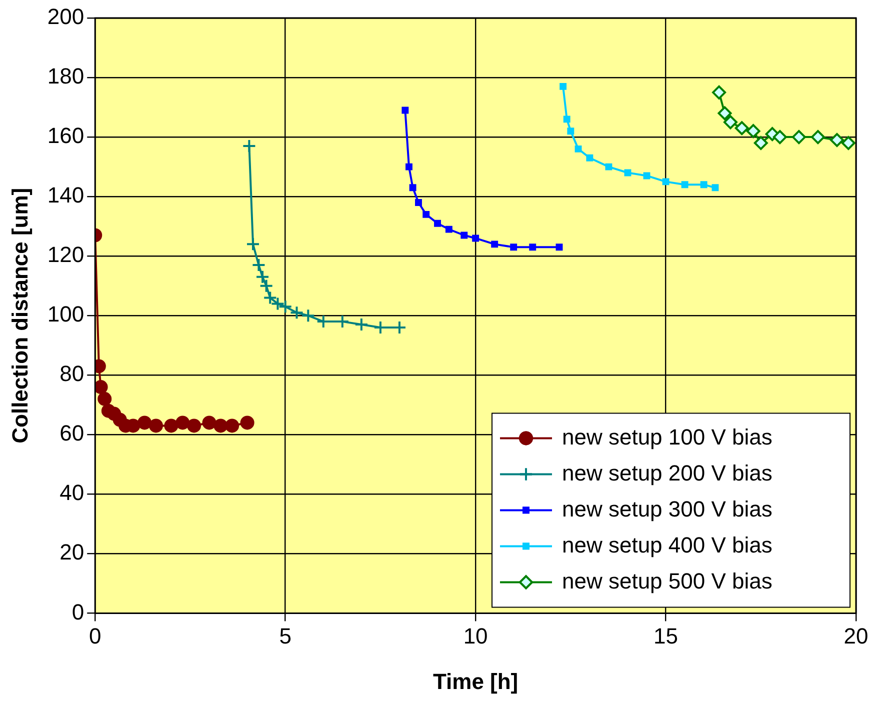  Describe the element at coordinates (667, 473) in the screenshot. I see `legend-label: new setup 200 V bias` at that location.